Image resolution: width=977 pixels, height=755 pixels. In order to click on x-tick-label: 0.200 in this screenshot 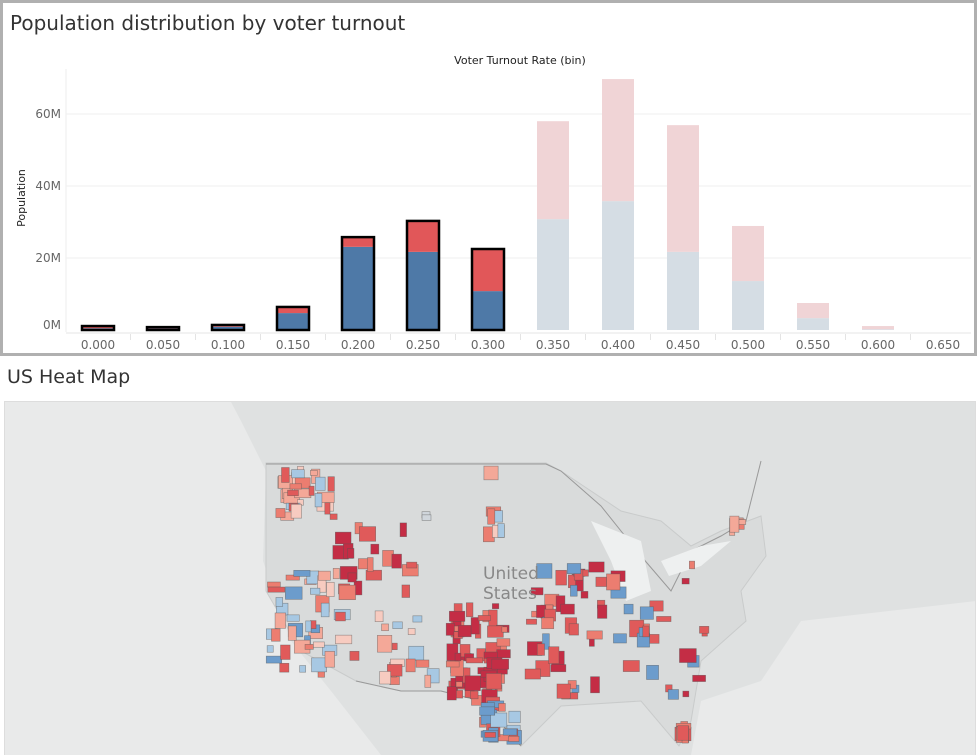, I will do `click(358, 345)`.